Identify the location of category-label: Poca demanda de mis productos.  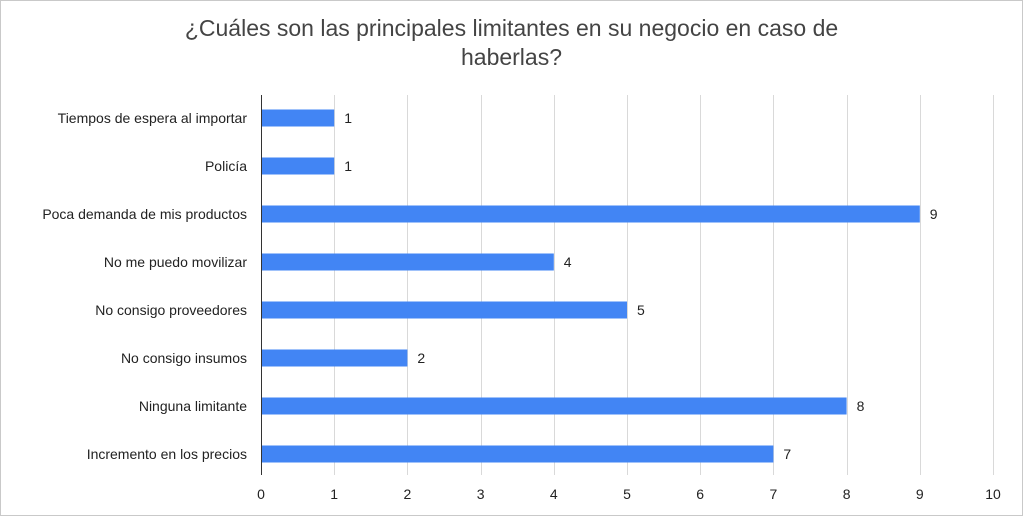
(144, 214).